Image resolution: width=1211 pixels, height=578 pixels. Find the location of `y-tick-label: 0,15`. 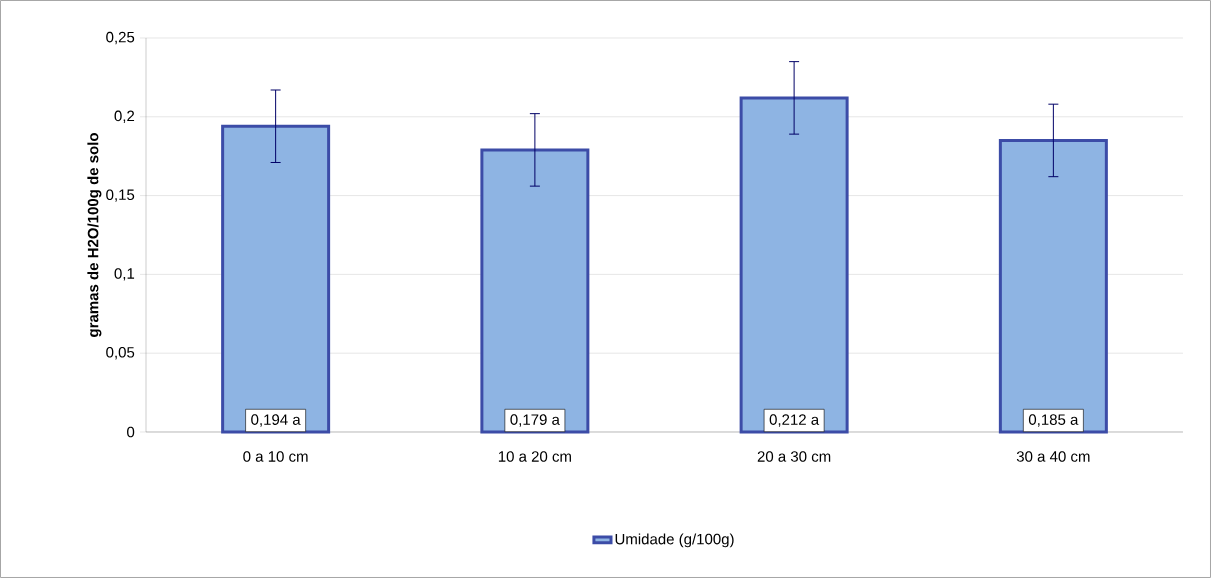

y-tick-label: 0,15 is located at coordinates (120, 195).